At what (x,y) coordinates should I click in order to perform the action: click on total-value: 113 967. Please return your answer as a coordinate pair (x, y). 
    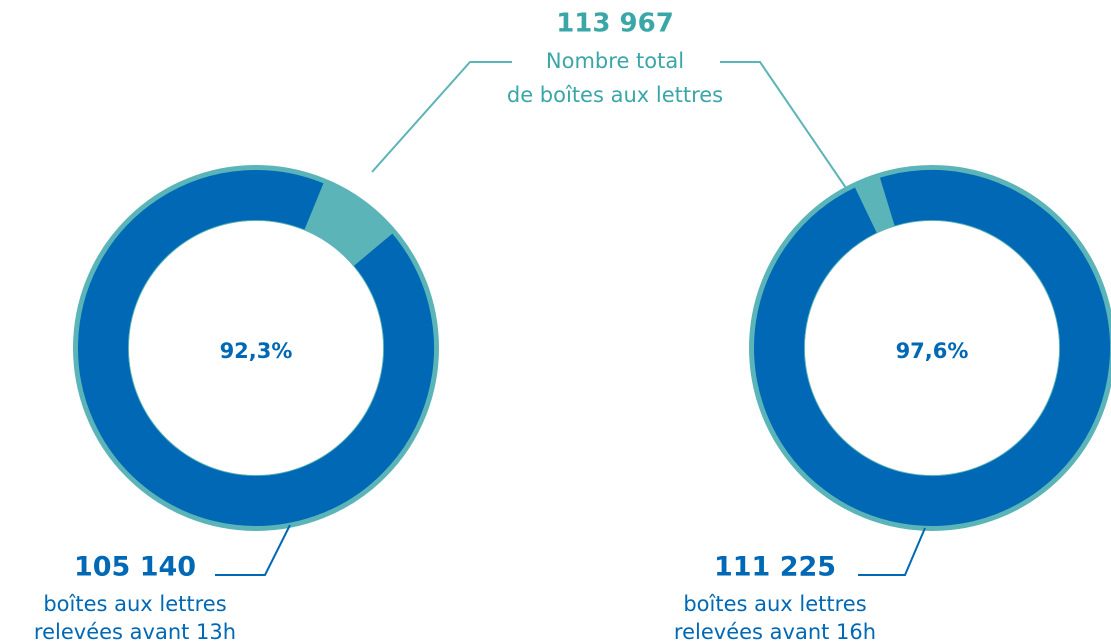
    Looking at the image, I should click on (615, 24).